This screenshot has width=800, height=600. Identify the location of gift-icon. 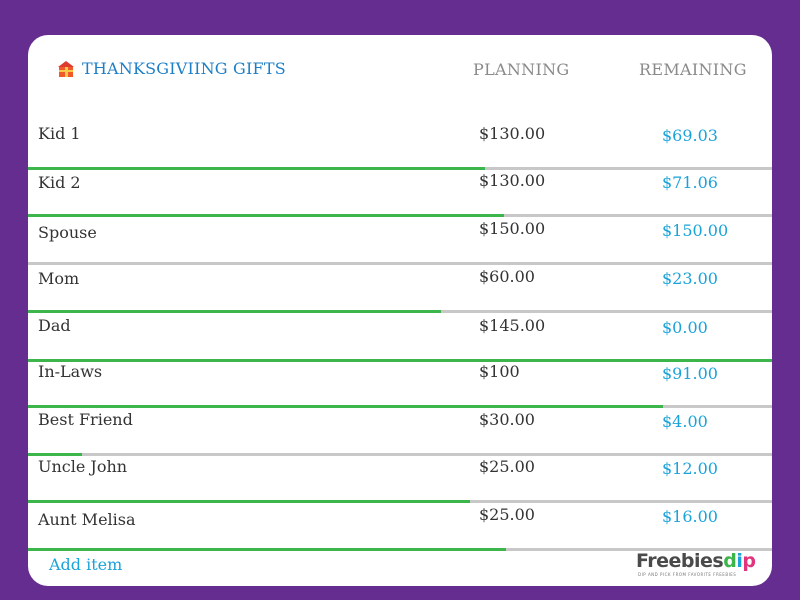
(66, 69).